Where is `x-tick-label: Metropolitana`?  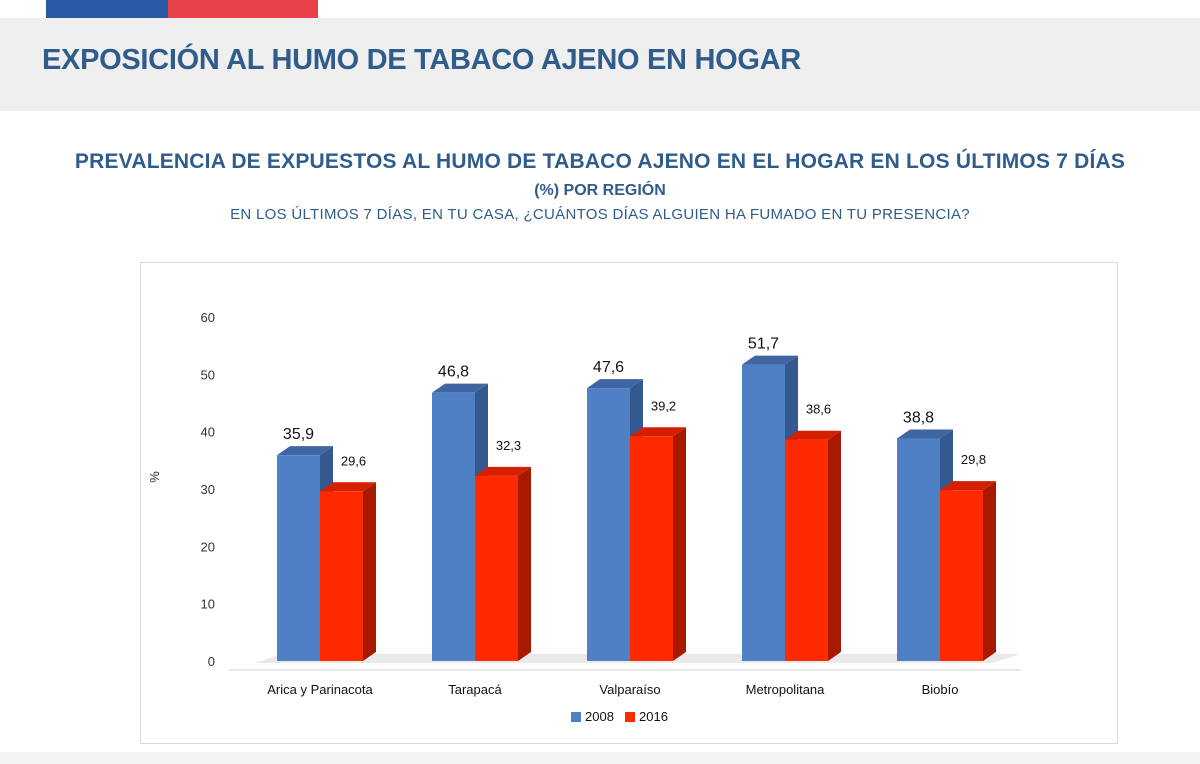 x-tick-label: Metropolitana is located at coordinates (786, 689).